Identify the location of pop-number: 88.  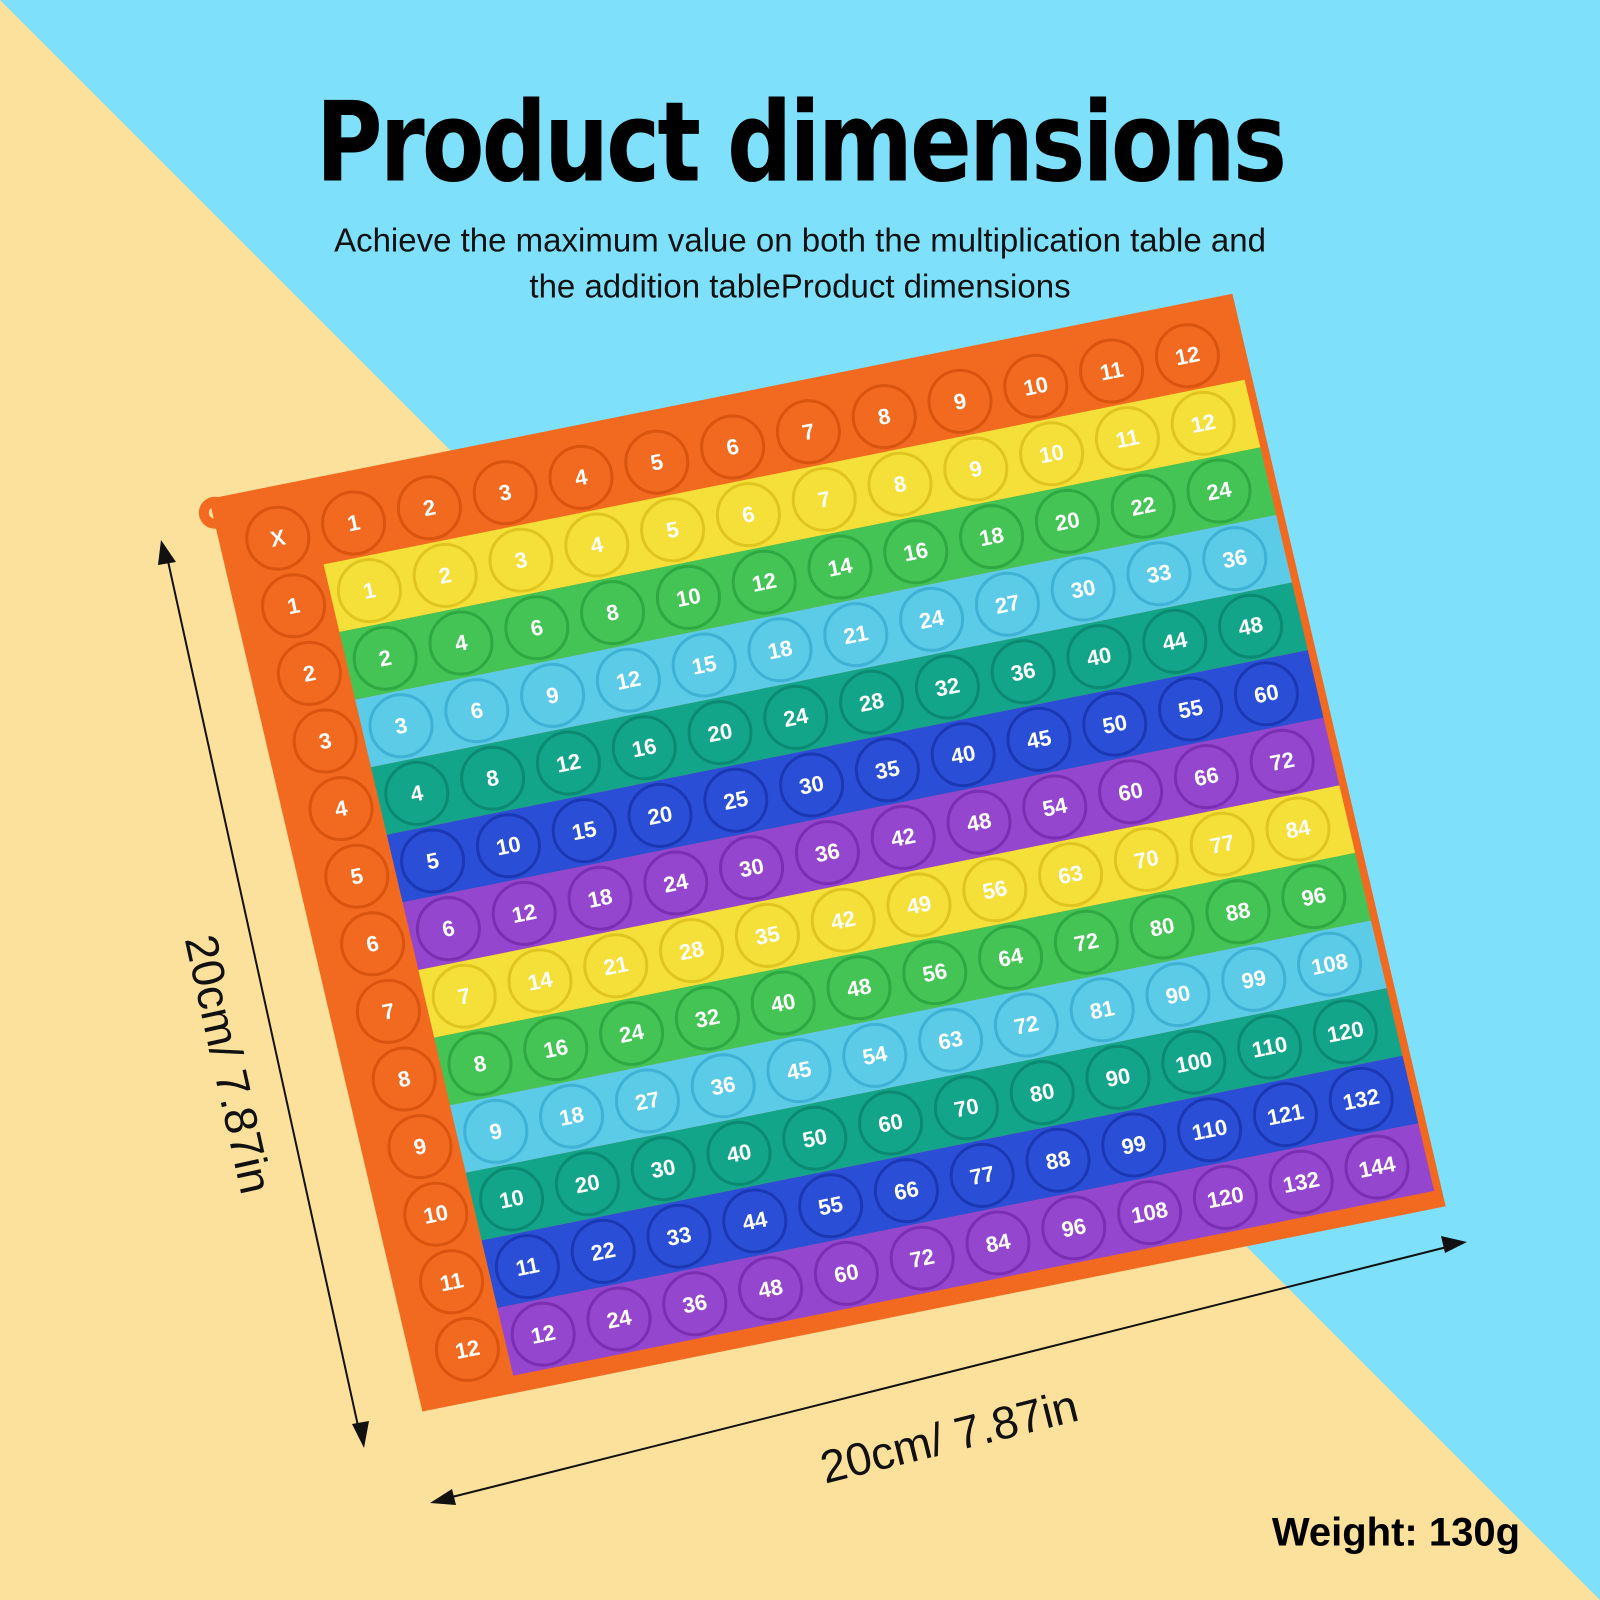
(1238, 911).